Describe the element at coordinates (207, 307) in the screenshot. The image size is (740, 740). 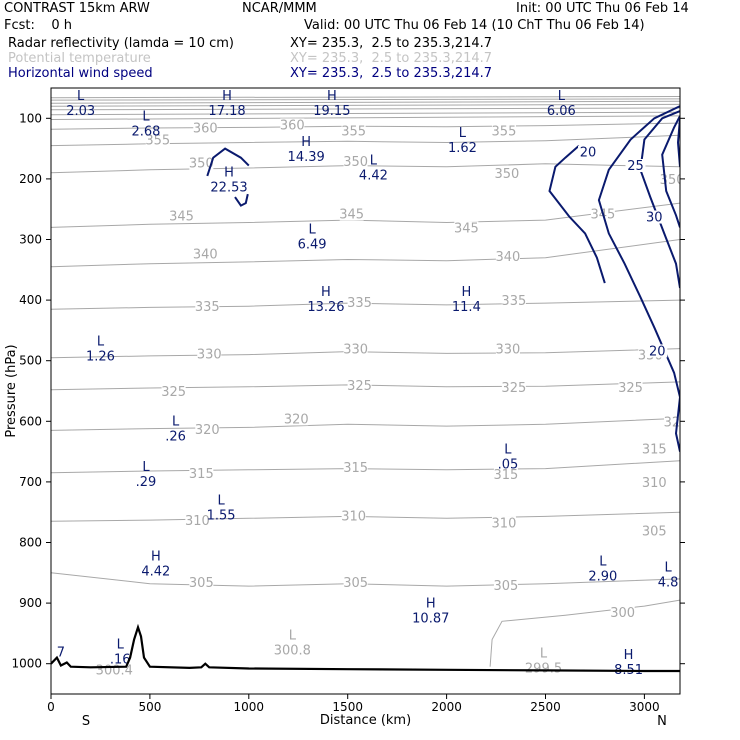
I see `theta-label: 335` at that location.